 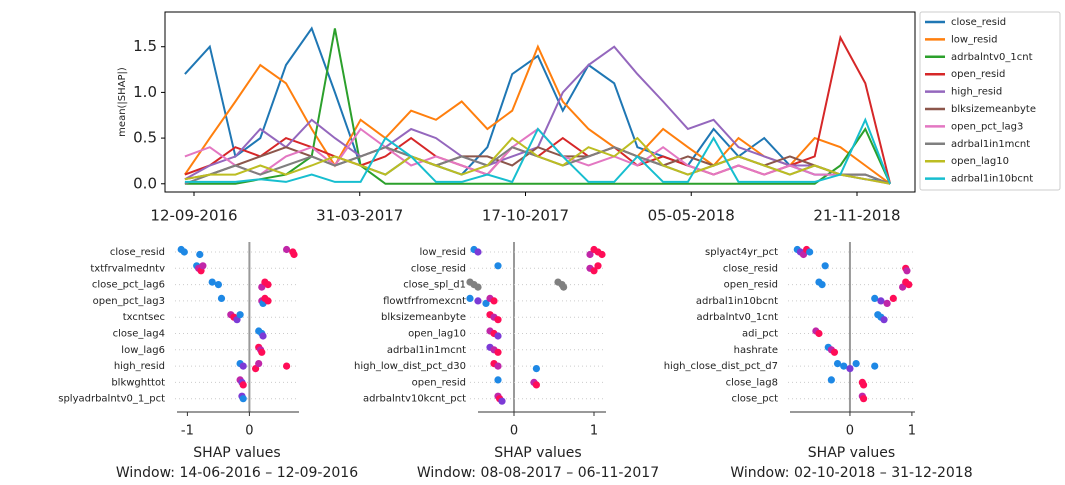 What do you see at coordinates (856, 216) in the screenshot?
I see `x-tick-label: 21-11-2018` at bounding box center [856, 216].